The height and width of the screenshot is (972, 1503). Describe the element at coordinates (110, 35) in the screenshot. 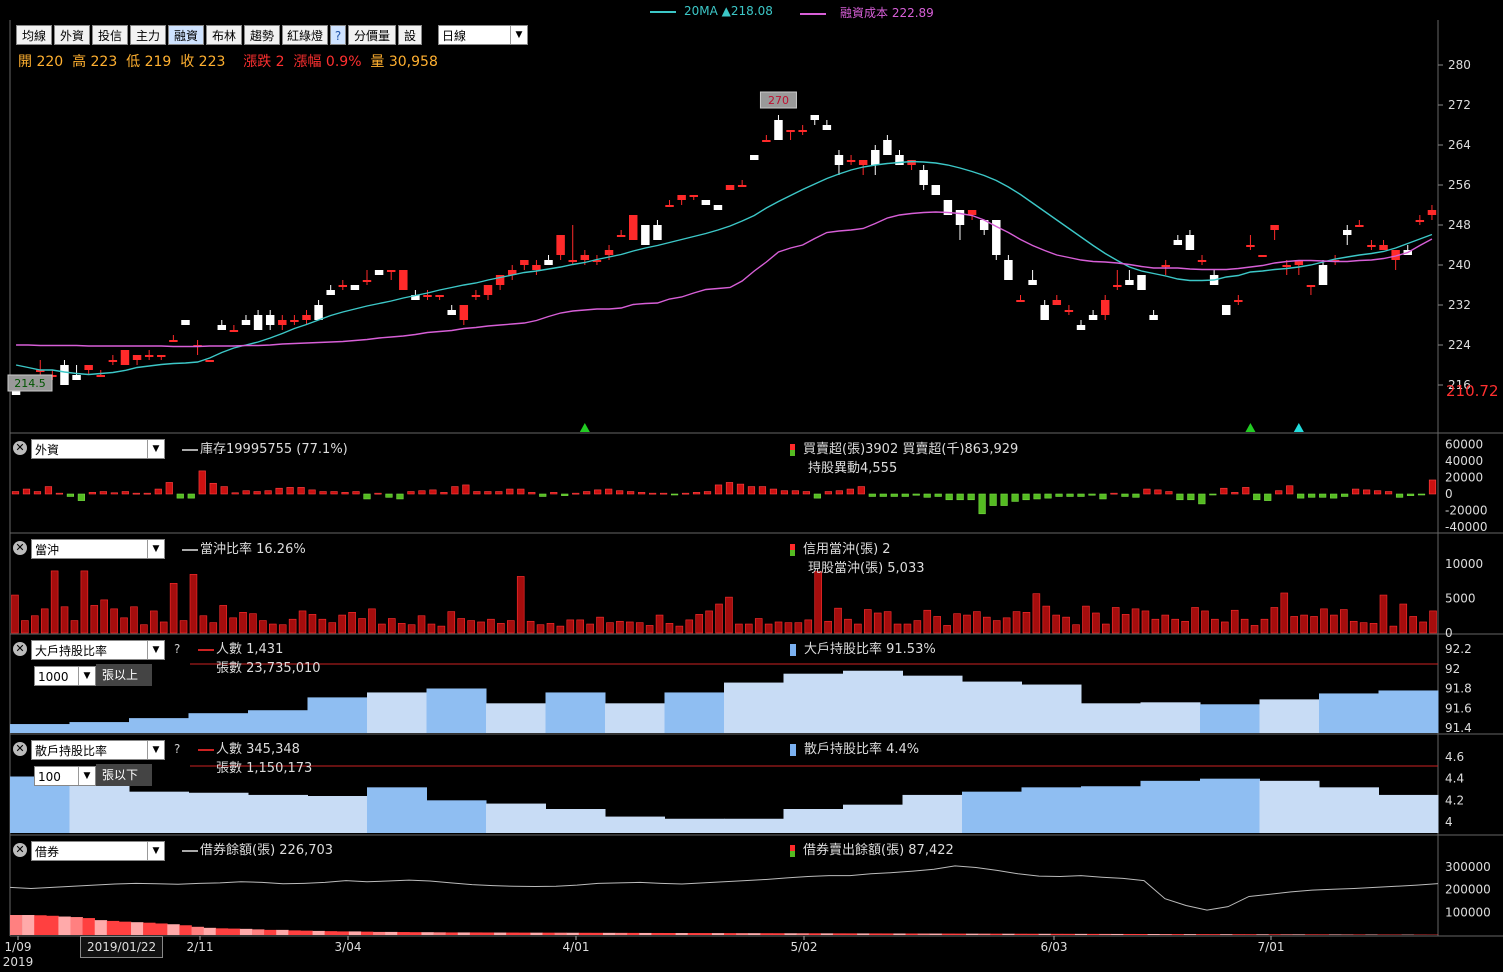

I see `toolbar-btn-trust: 投信` at that location.